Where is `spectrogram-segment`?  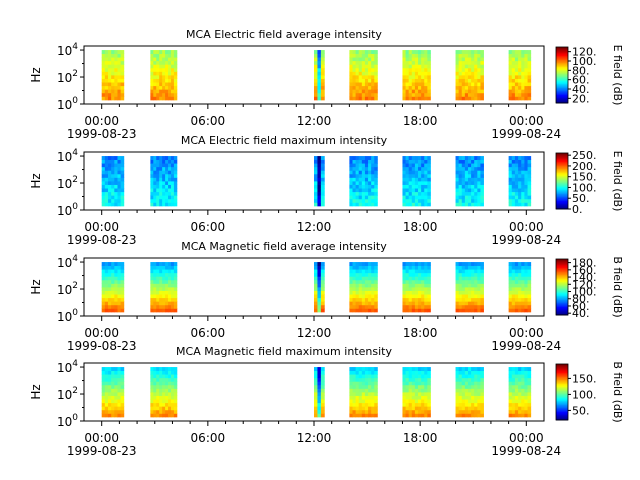 spectrogram-segment is located at coordinates (469, 392).